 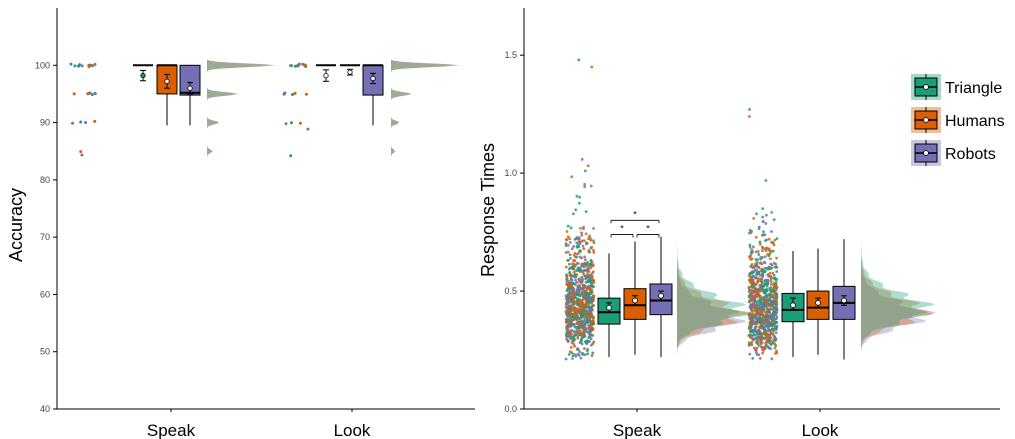 What do you see at coordinates (143, 75) in the screenshot?
I see `accuracy-mean` at bounding box center [143, 75].